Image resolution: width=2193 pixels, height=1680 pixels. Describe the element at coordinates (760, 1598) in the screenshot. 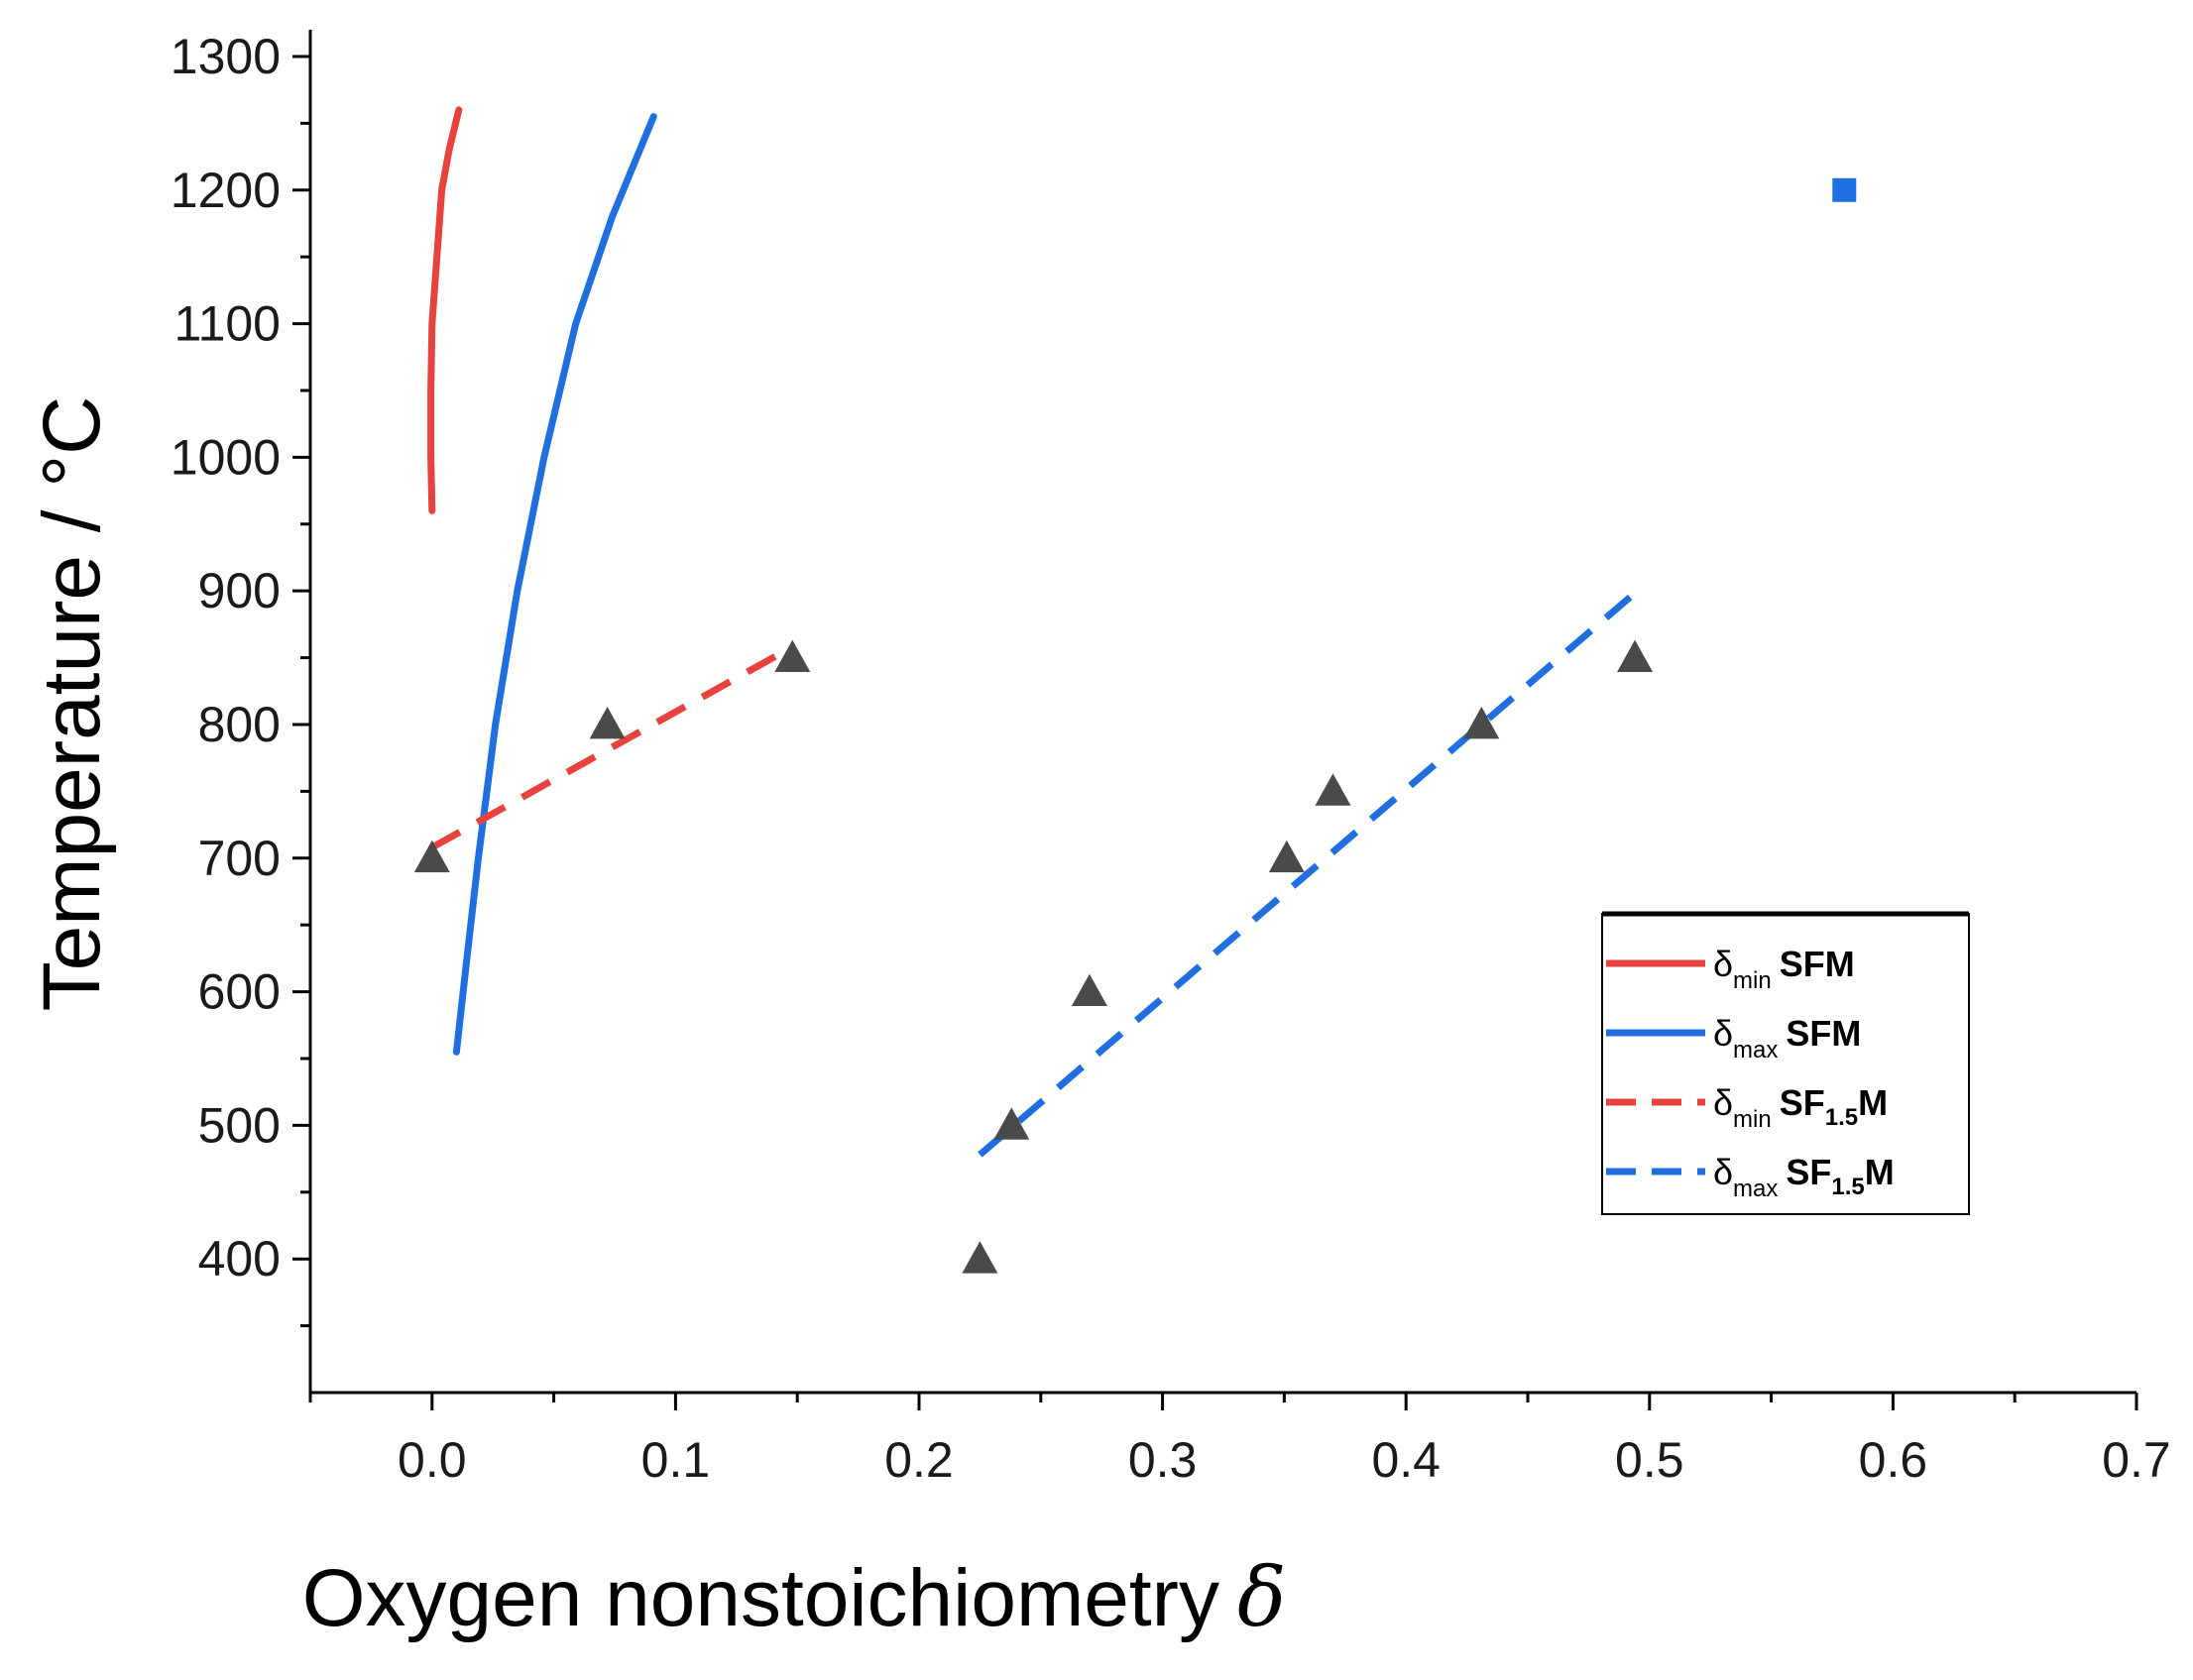

I see `x-axis-title: Oxygen nonstoichiometry` at that location.